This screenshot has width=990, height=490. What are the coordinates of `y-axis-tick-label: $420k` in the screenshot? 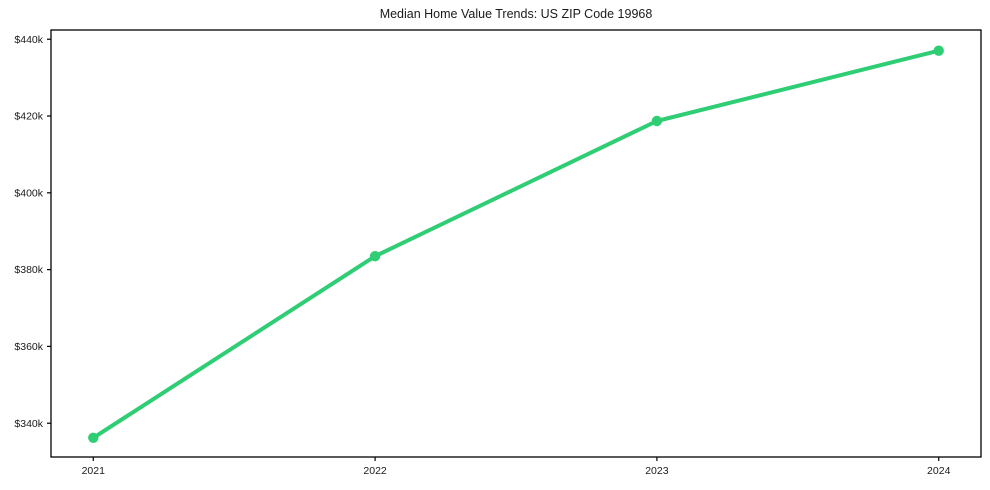 It's located at (28, 117).